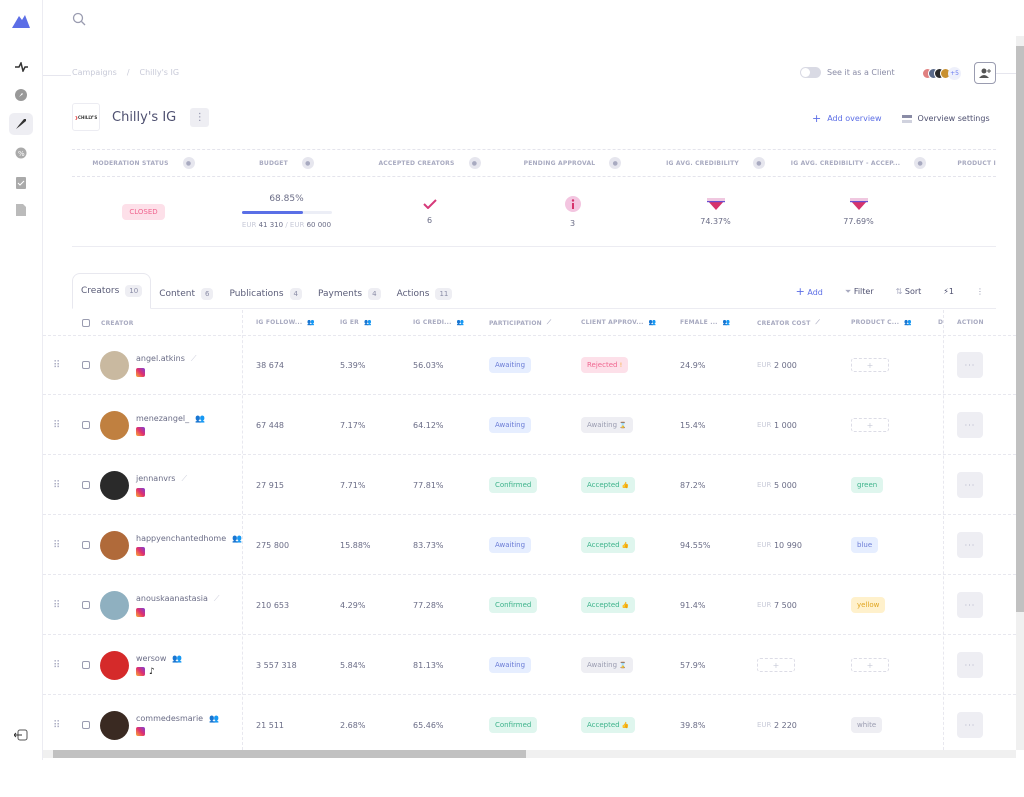 The width and height of the screenshot is (1024, 797). Describe the element at coordinates (809, 291) in the screenshot. I see `add-button: + Add` at that location.